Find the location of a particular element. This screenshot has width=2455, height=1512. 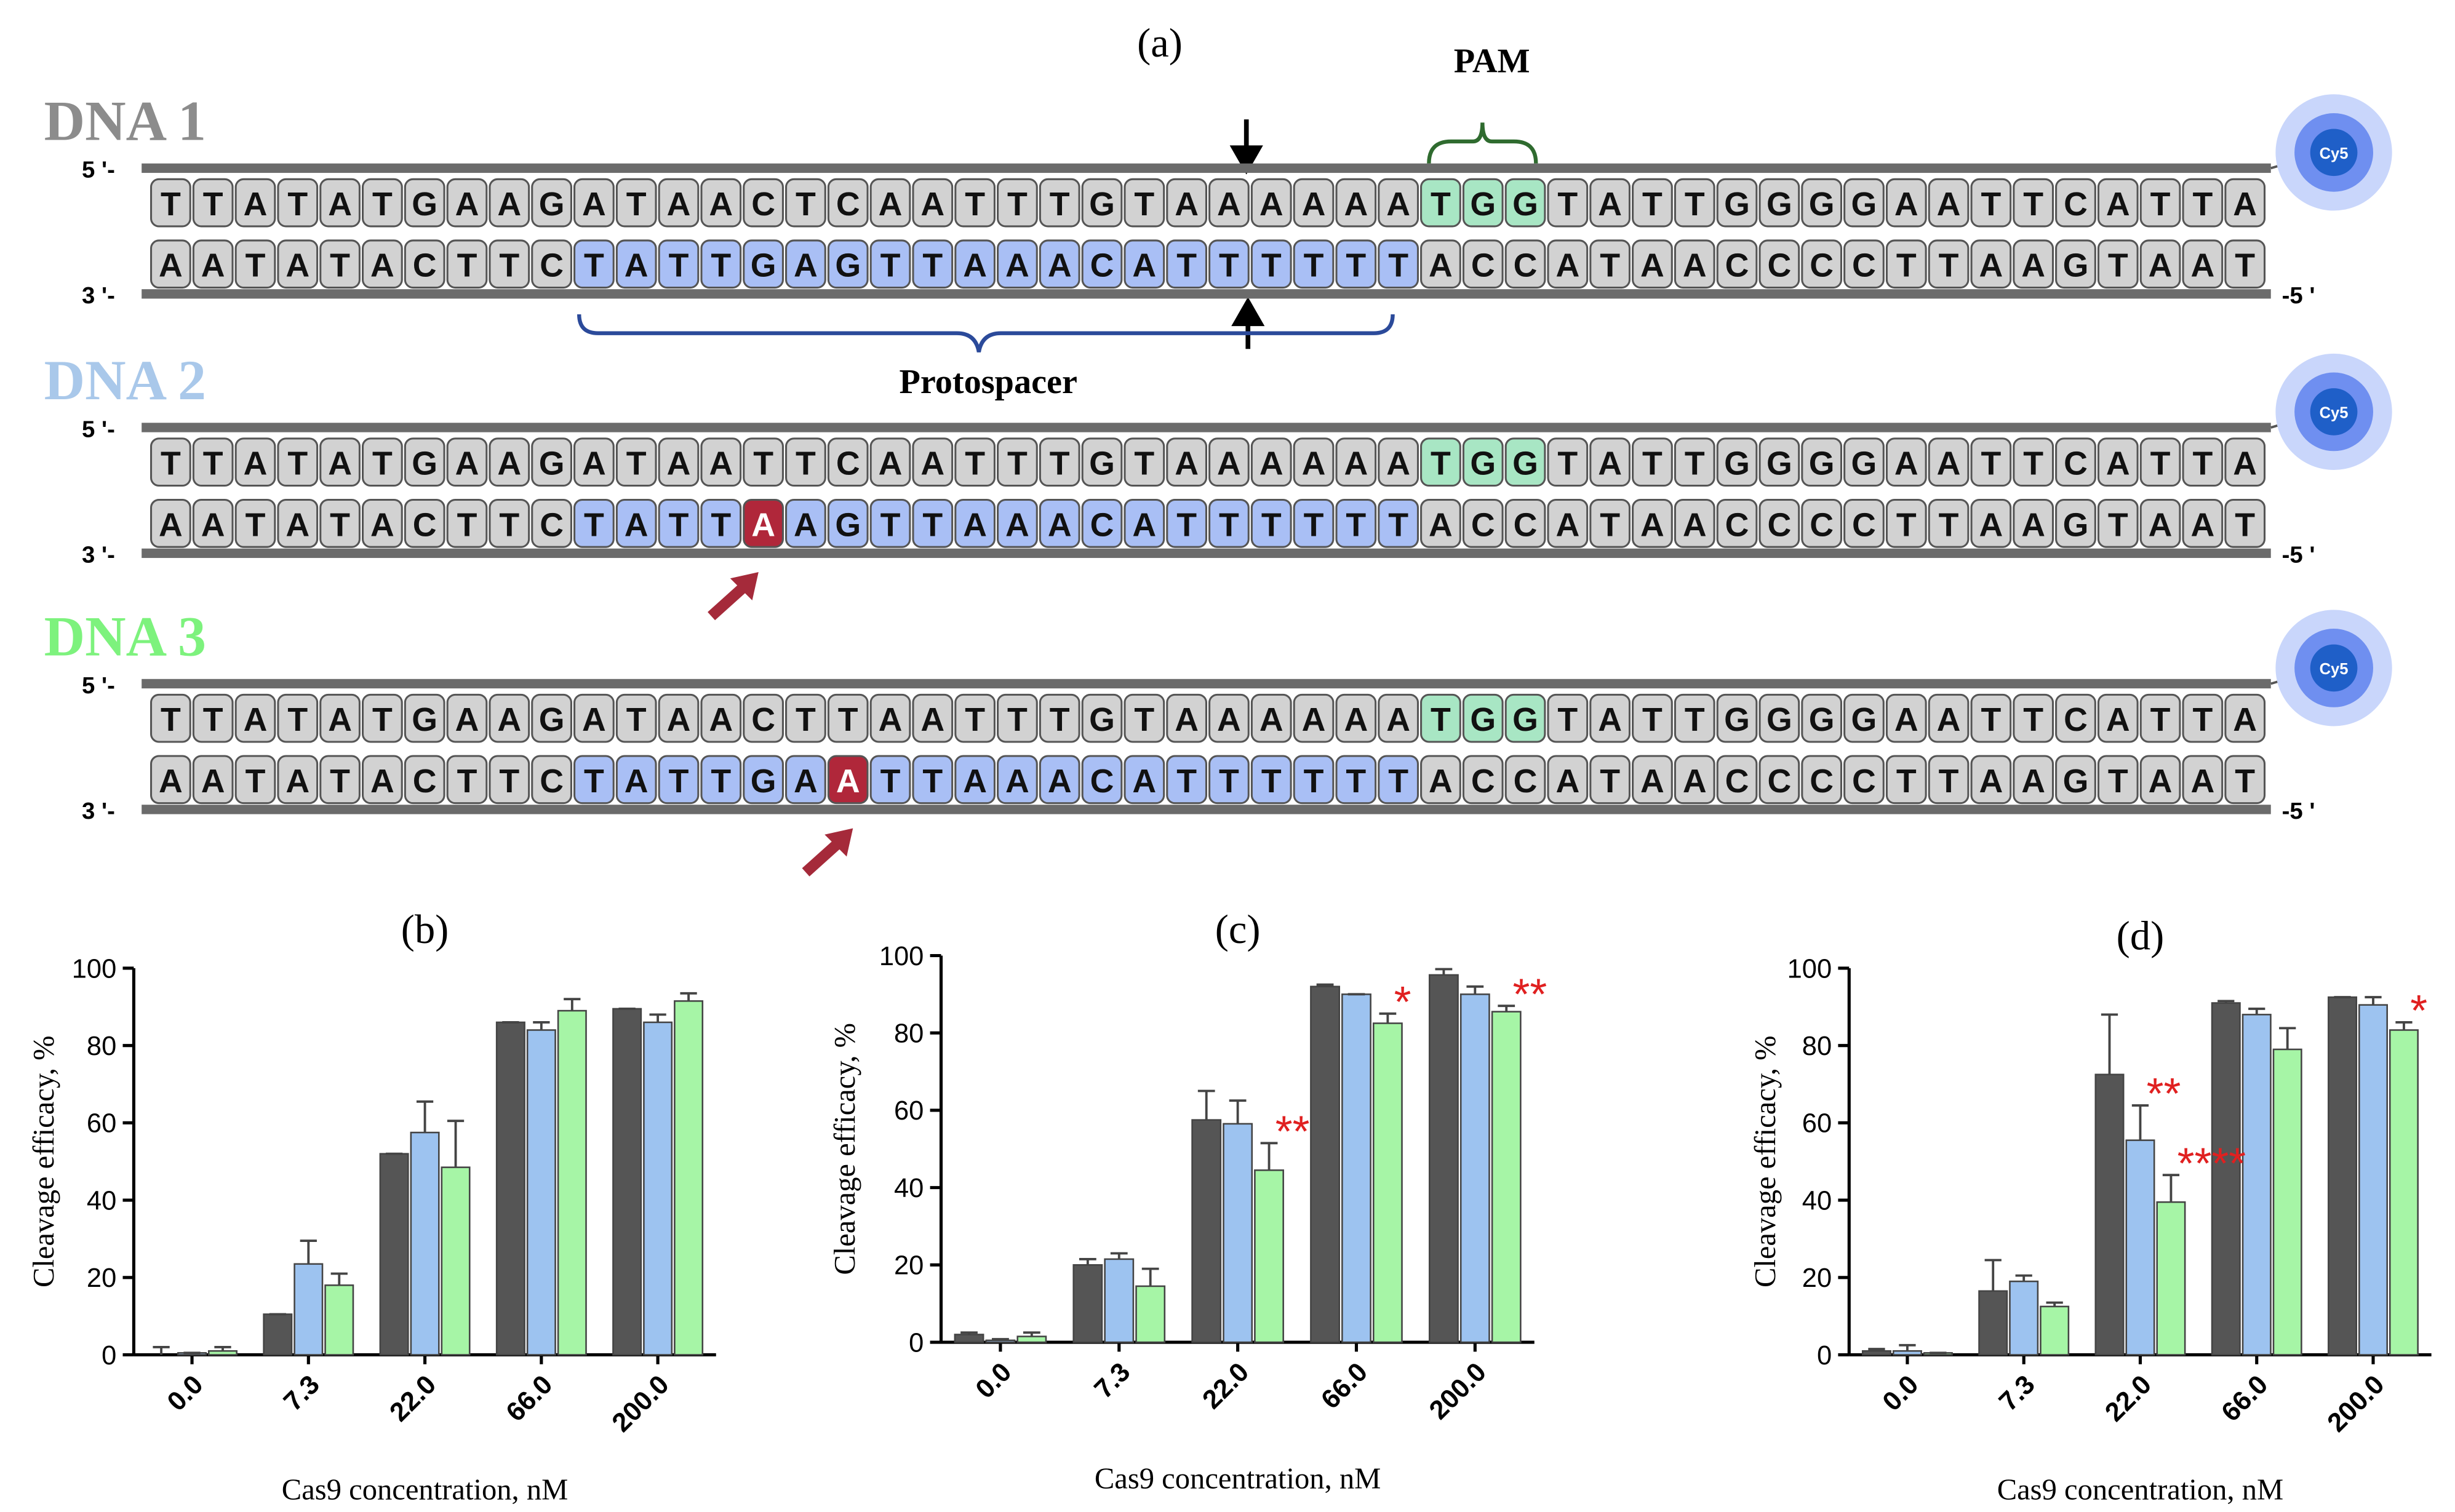

y-tick-label: 100 is located at coordinates (94, 969).